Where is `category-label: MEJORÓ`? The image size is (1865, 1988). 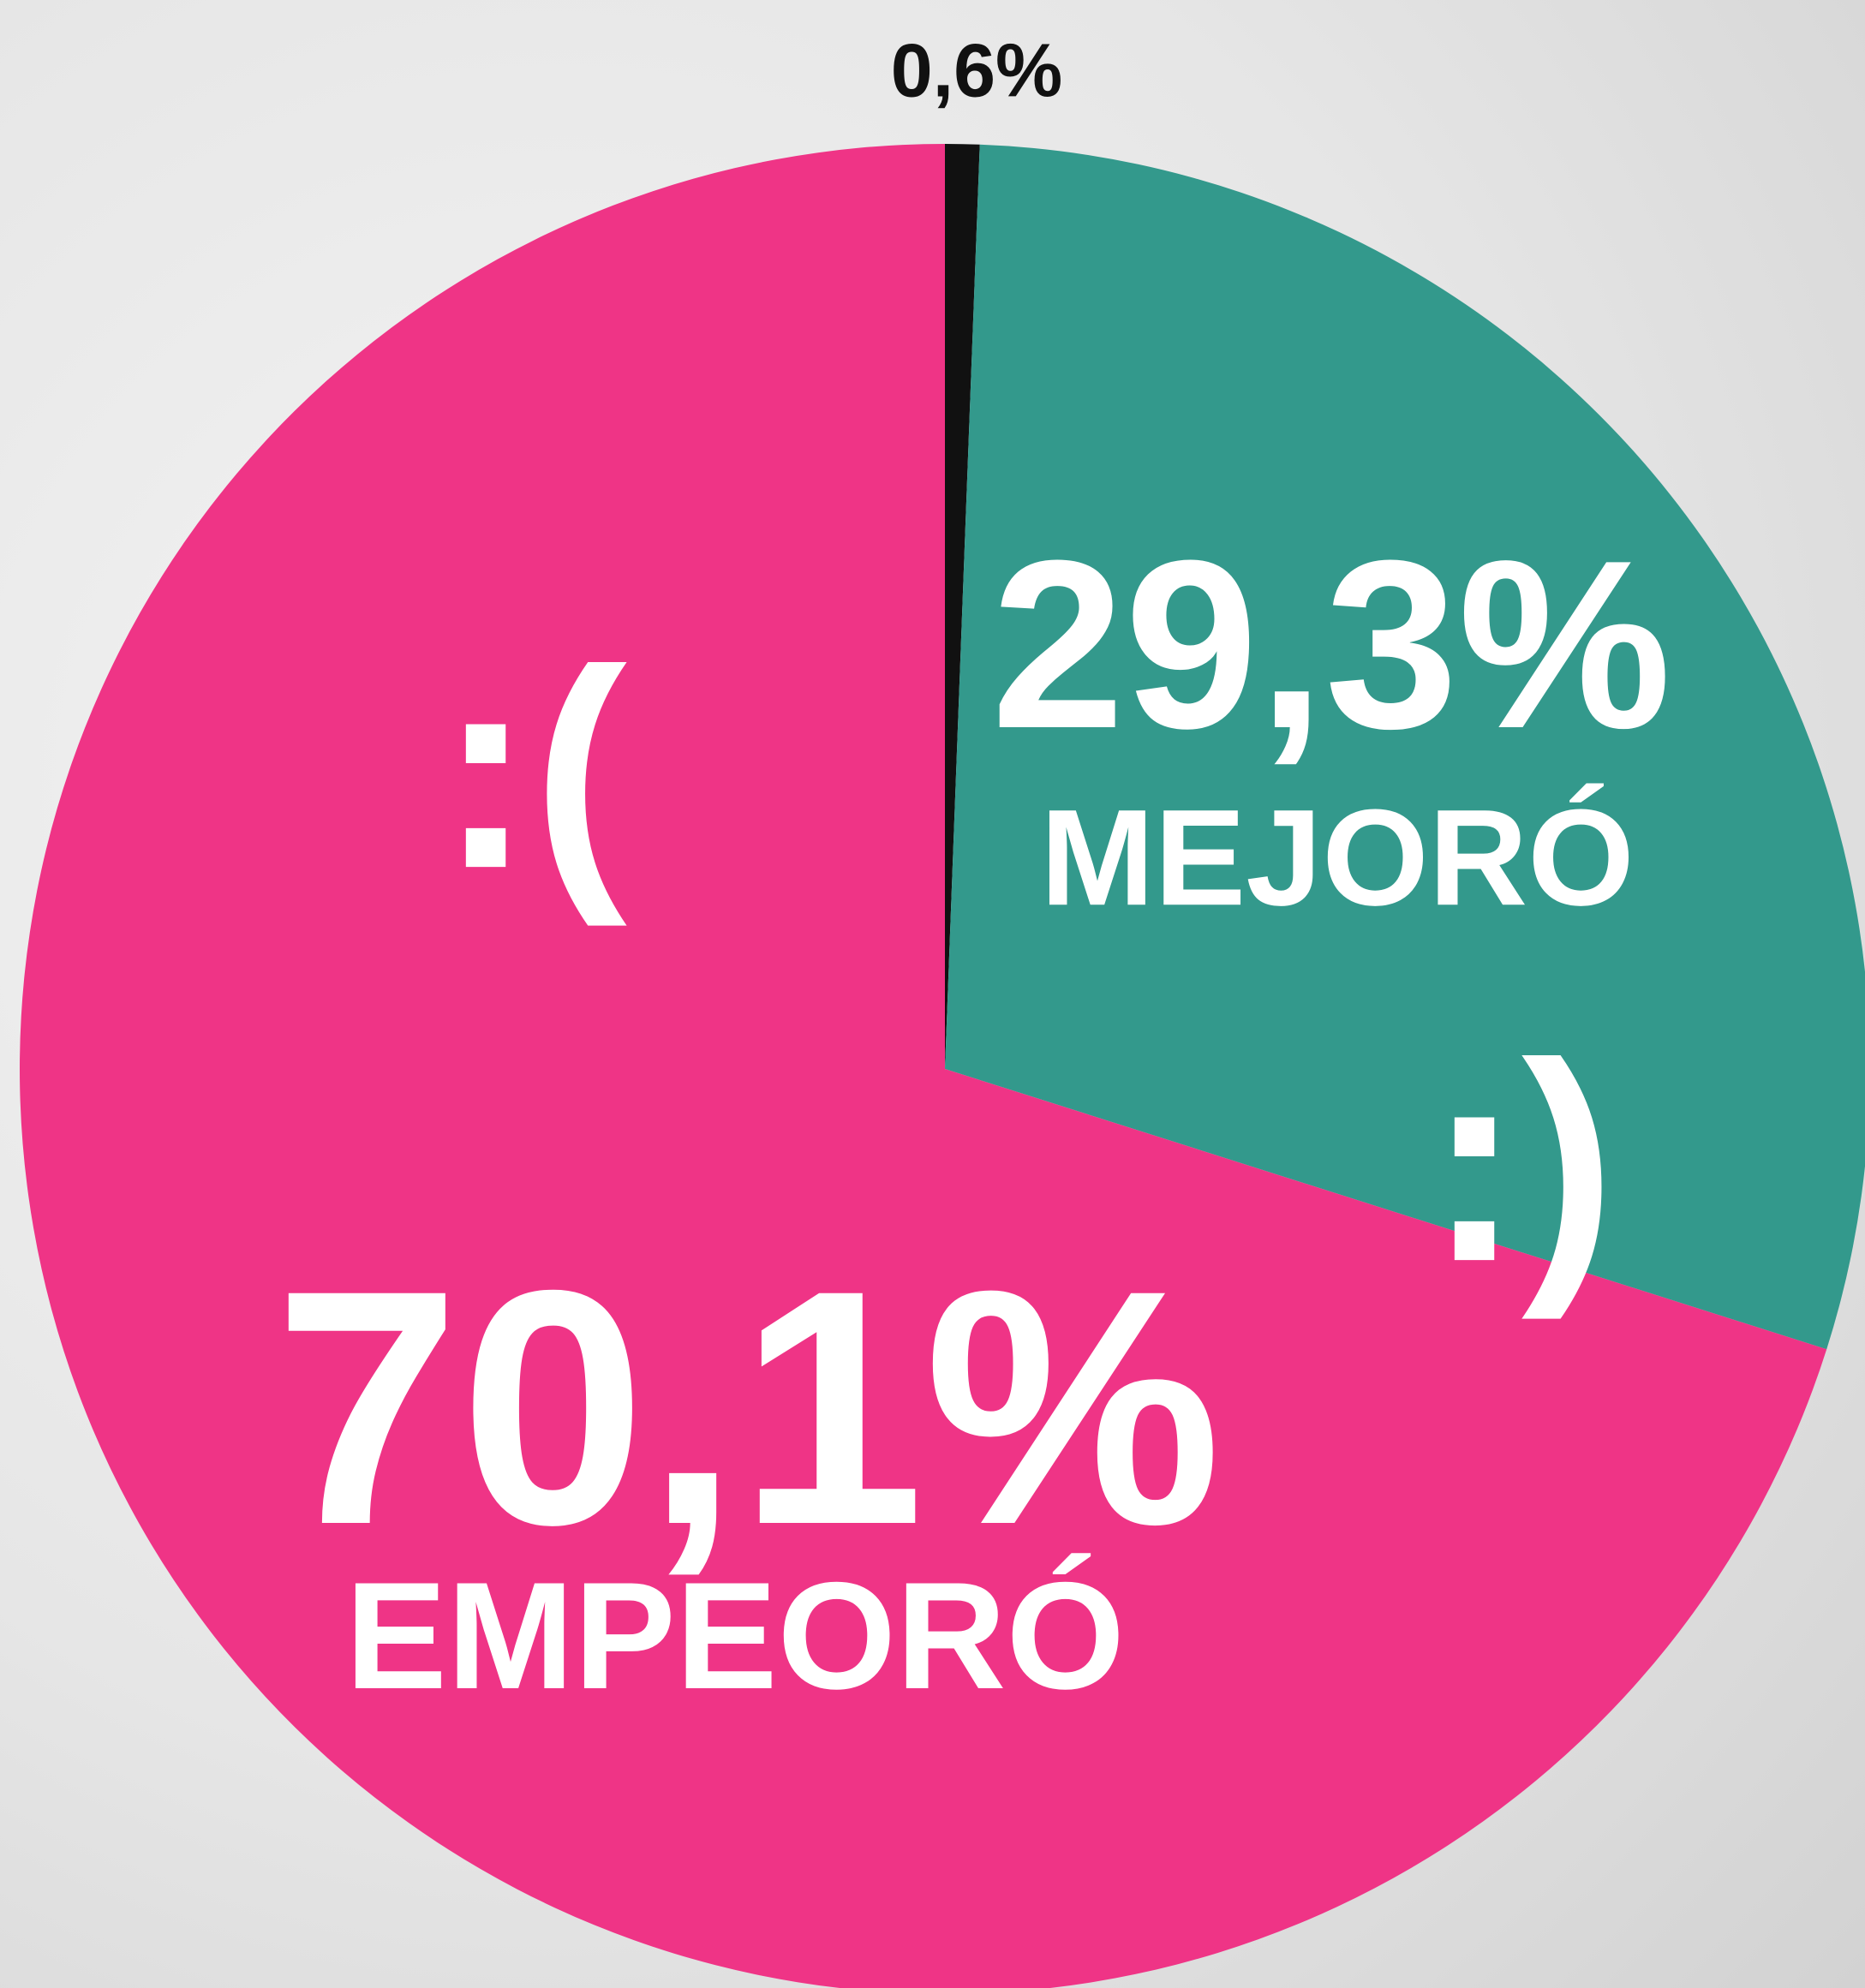 category-label: MEJORÓ is located at coordinates (1337, 857).